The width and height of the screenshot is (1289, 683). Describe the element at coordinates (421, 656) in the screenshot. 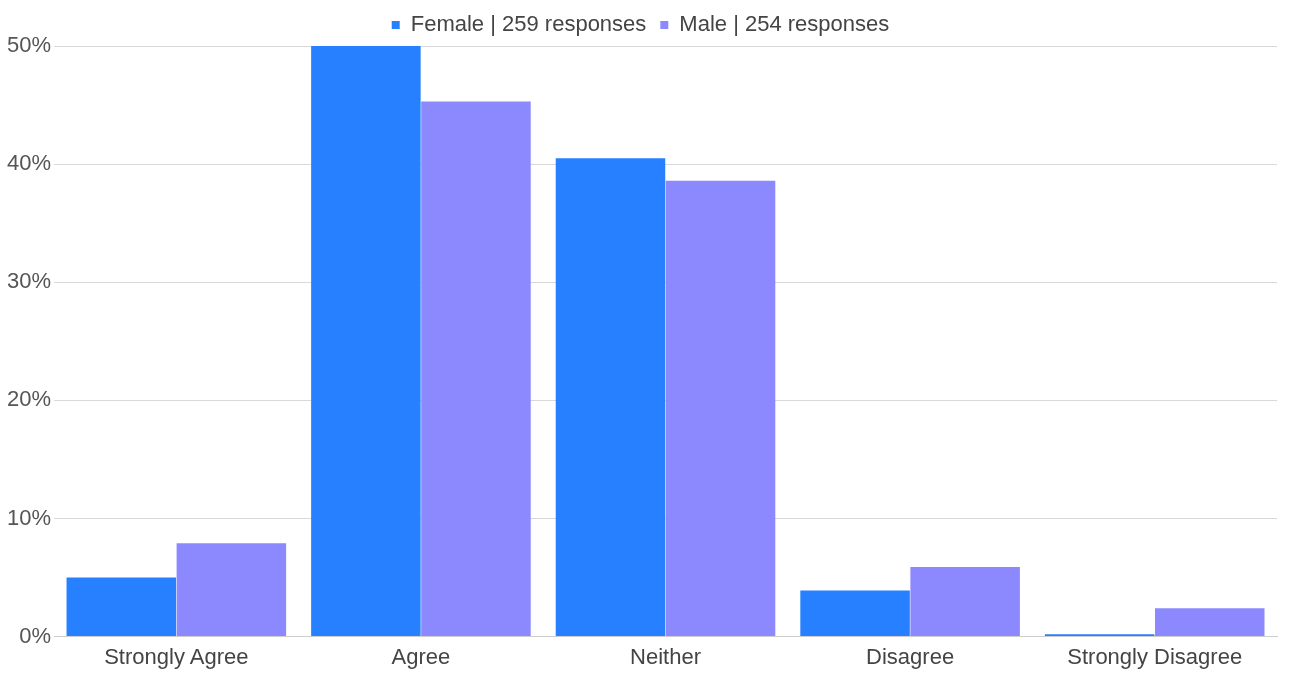

I see `x-tick-label: Agree` at that location.